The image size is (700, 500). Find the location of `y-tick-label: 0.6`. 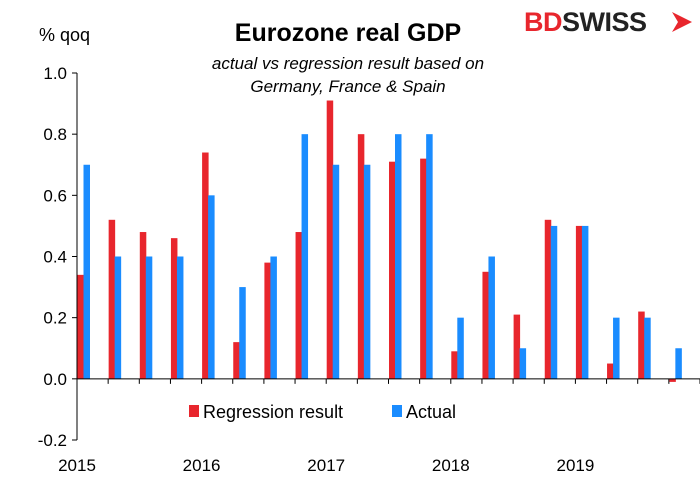

y-tick-label: 0.6 is located at coordinates (55, 195).